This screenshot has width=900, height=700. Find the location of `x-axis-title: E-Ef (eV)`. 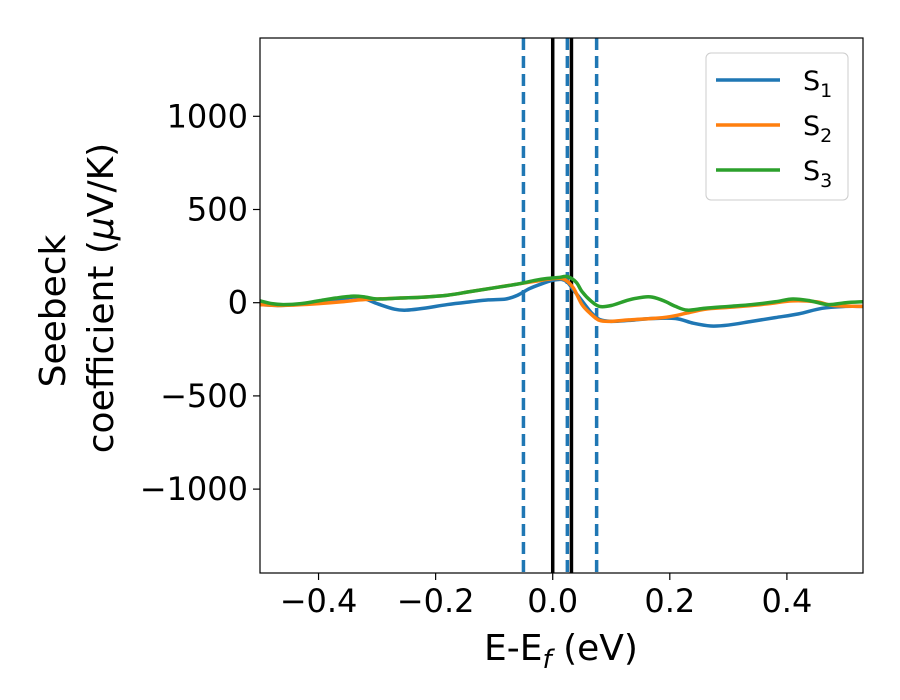

x-axis-title: E-Ef (eV) is located at coordinates (561, 651).